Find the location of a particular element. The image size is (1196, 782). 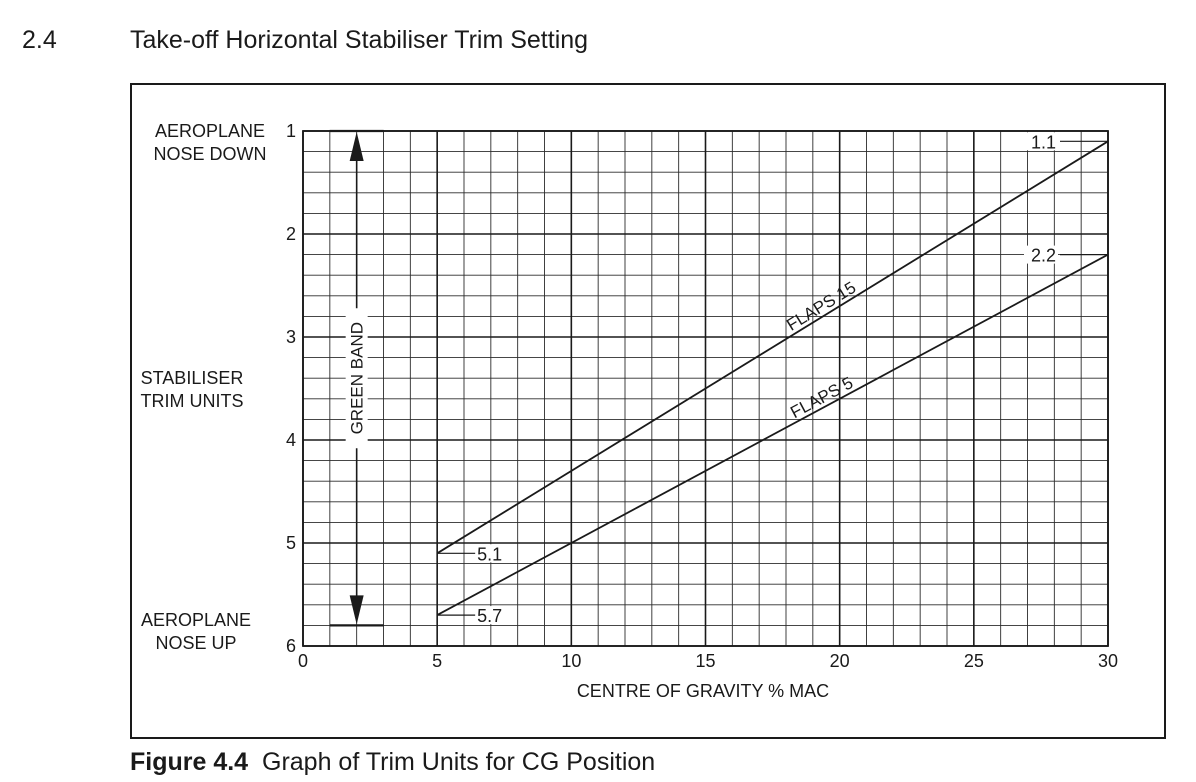

y-label-center-line1: STABILISER is located at coordinates (192, 378).